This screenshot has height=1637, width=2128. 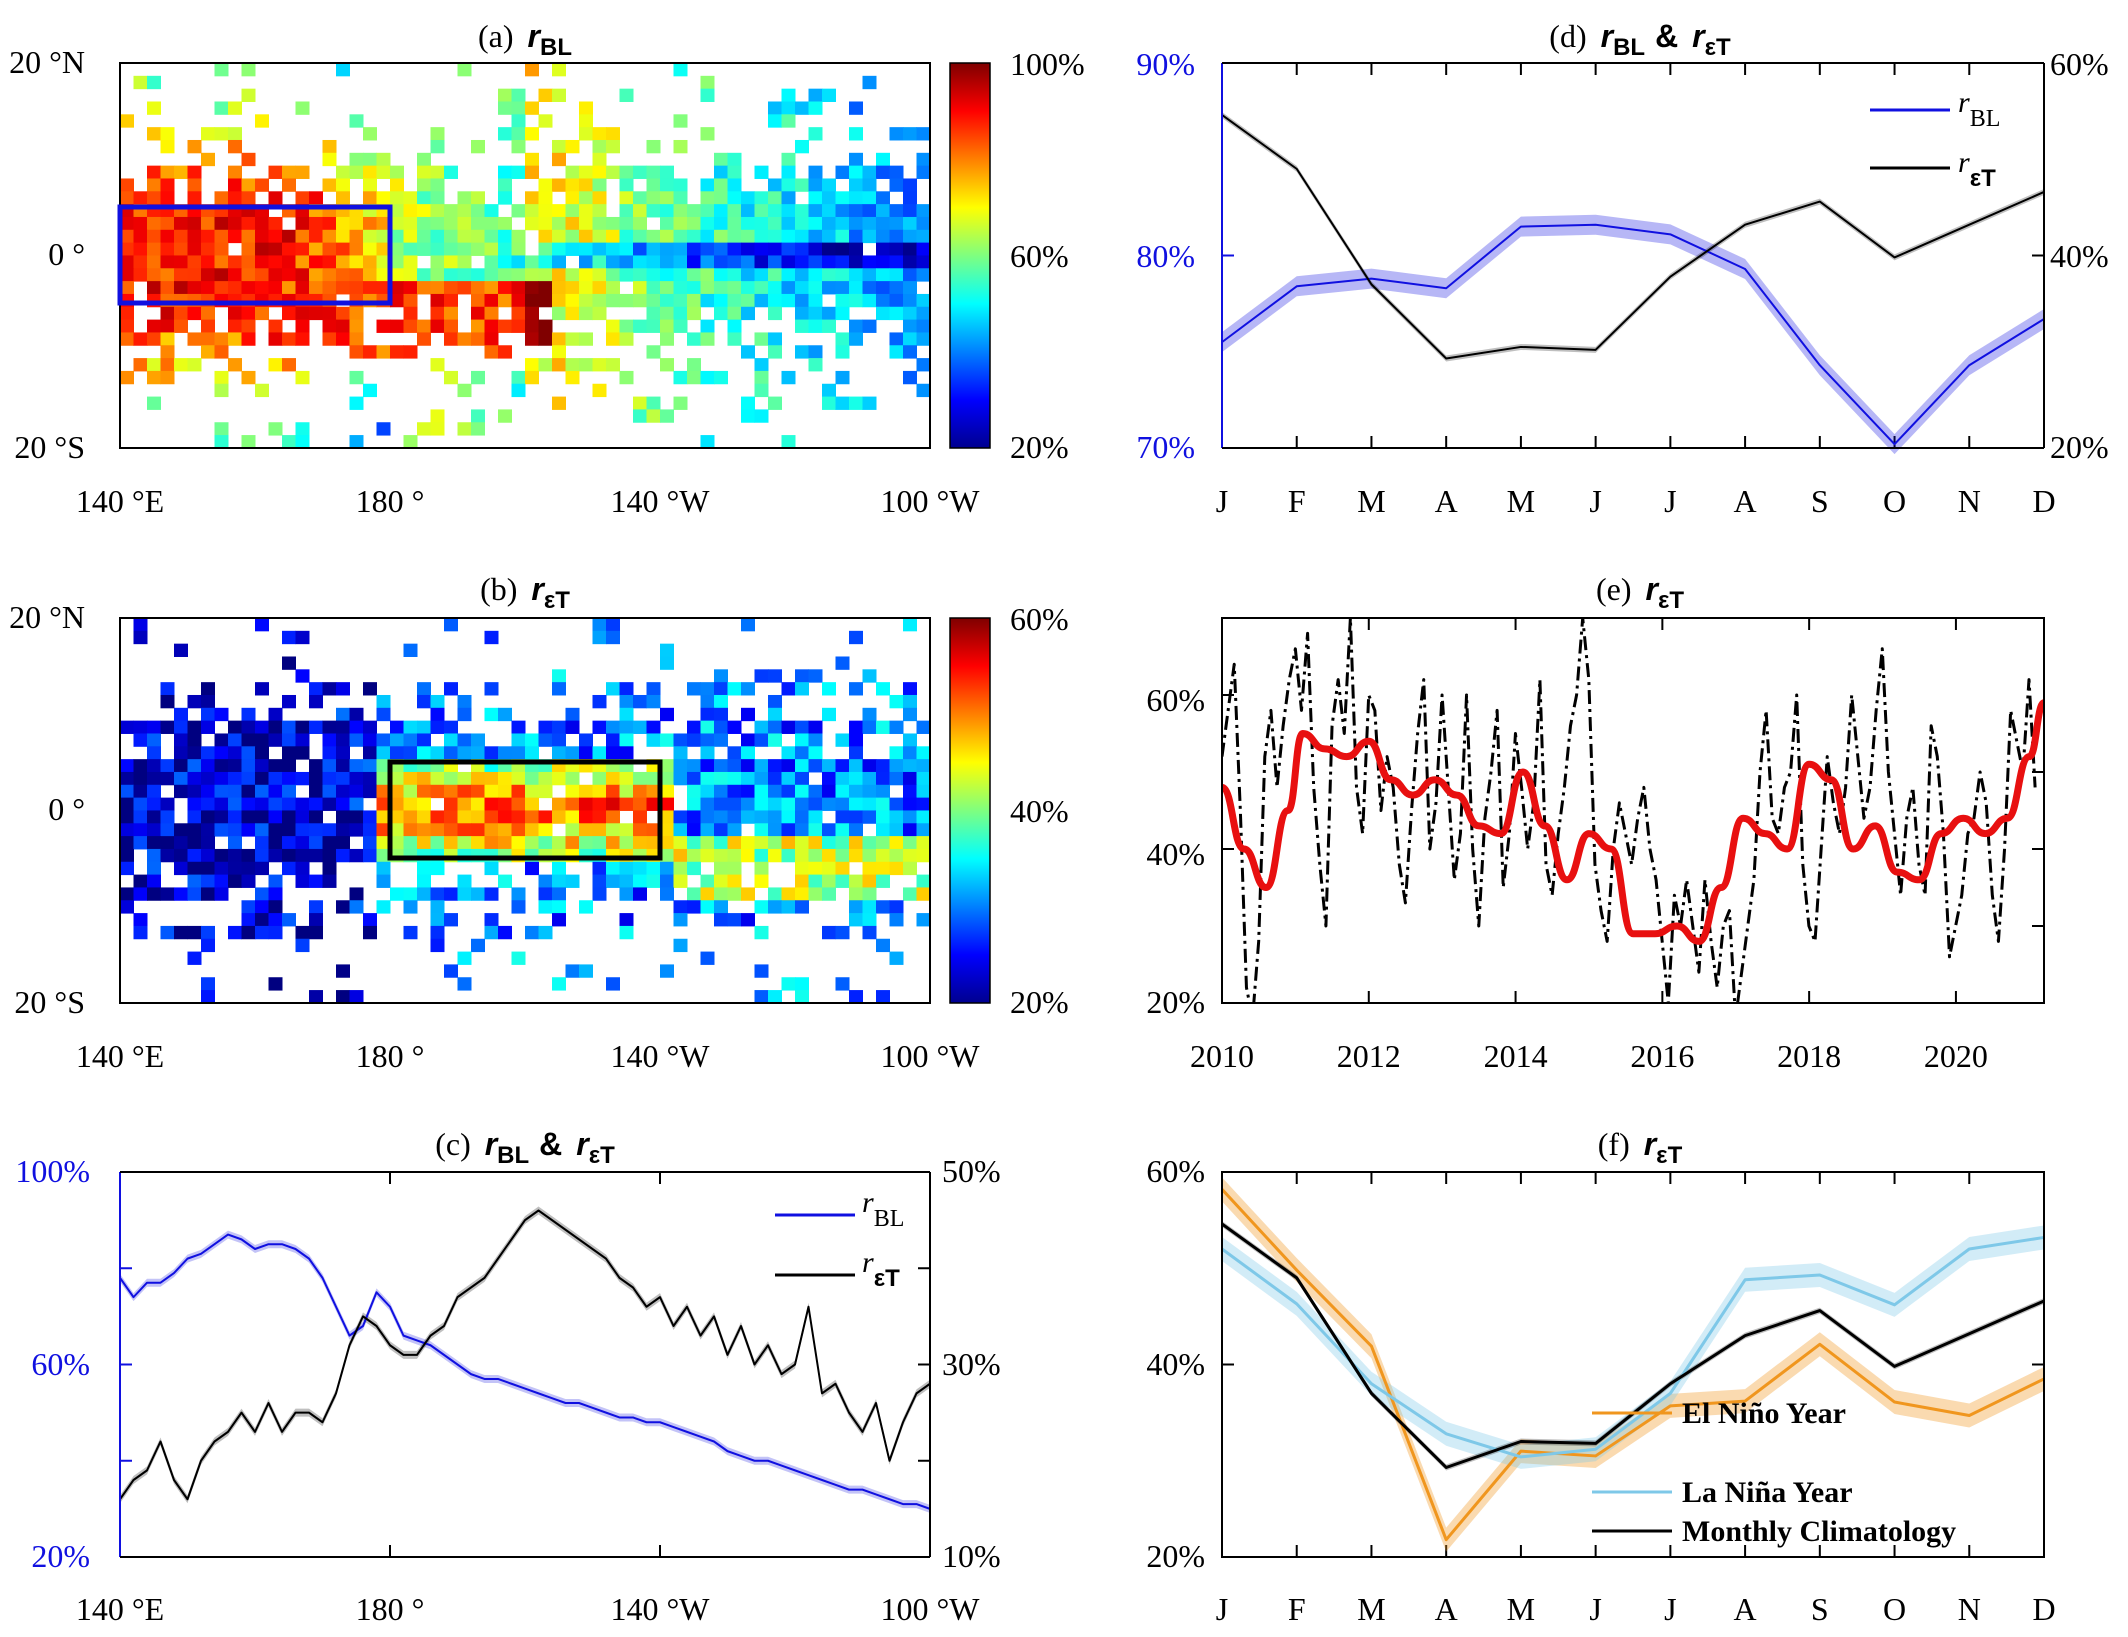 I want to click on panel-c-sub2: εT, so click(x=602, y=1155).